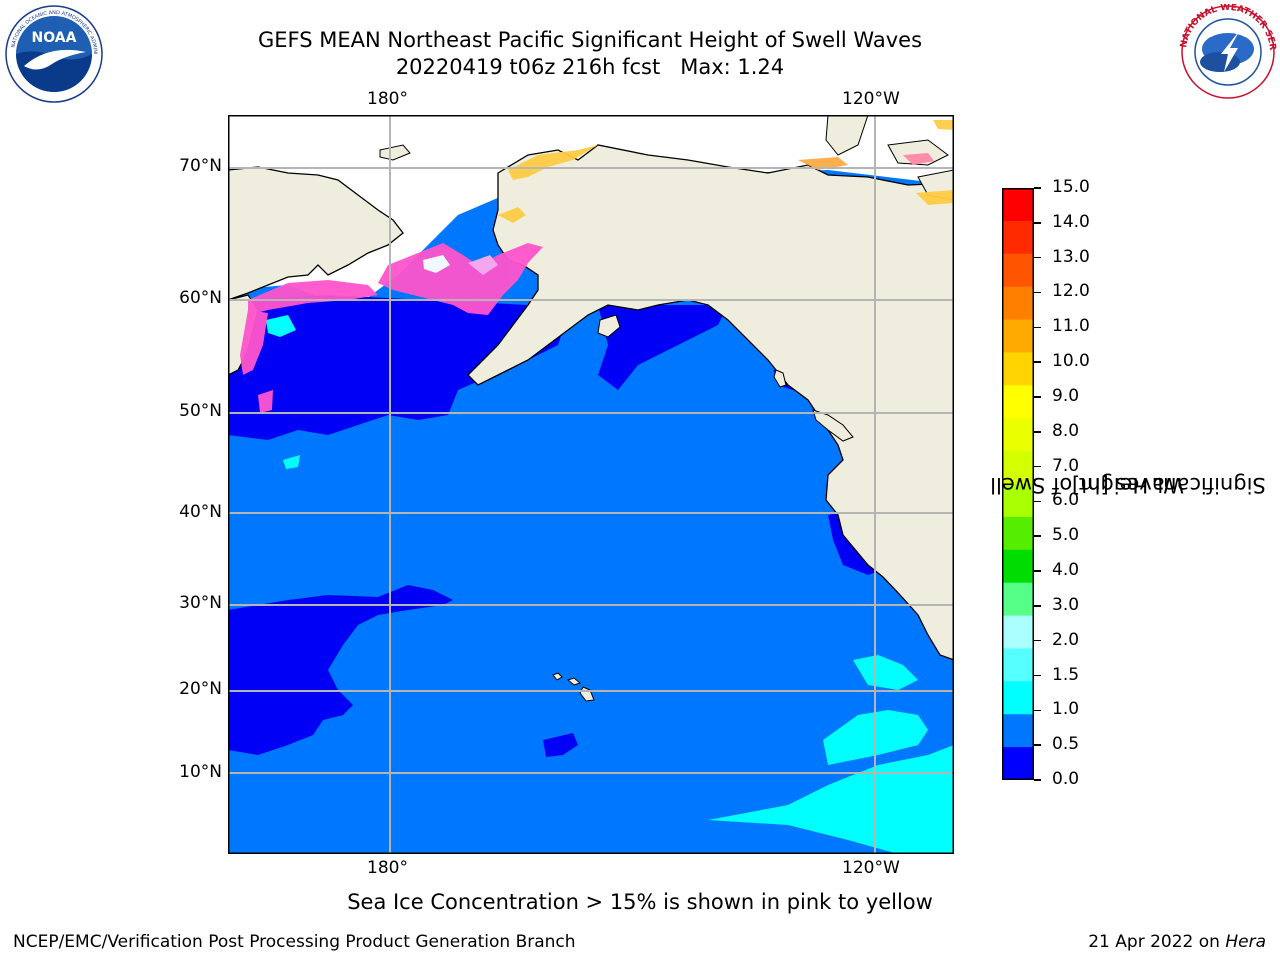 Image resolution: width=1280 pixels, height=960 pixels. What do you see at coordinates (1071, 361) in the screenshot?
I see `colorbar-tick-label: 10.0` at bounding box center [1071, 361].